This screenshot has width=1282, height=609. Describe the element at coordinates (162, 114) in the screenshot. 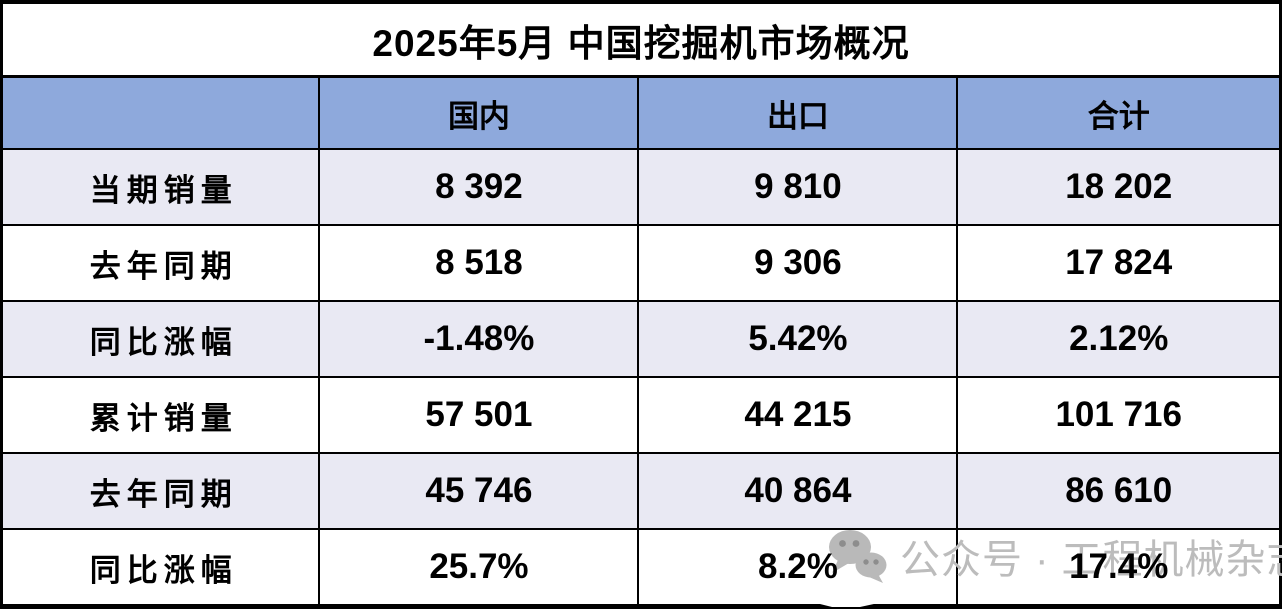

I see `column-header-blank` at that location.